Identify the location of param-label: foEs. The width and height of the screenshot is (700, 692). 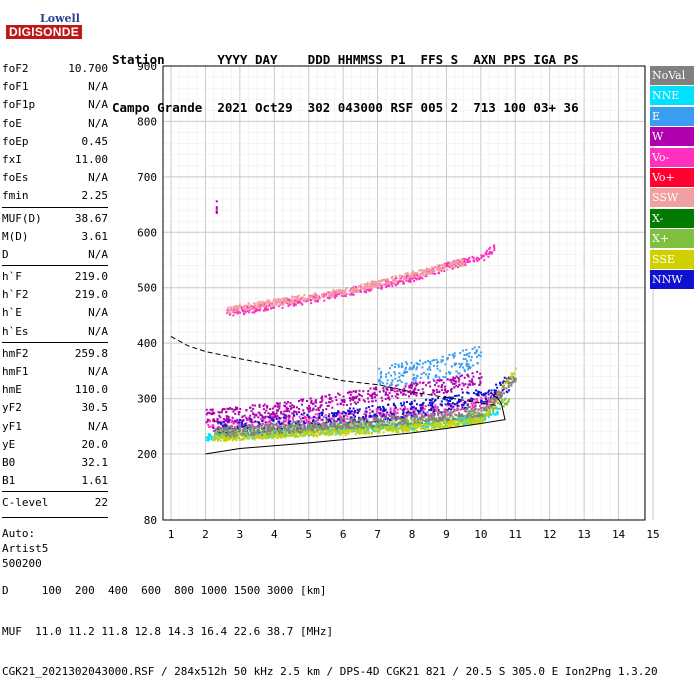
(15, 178).